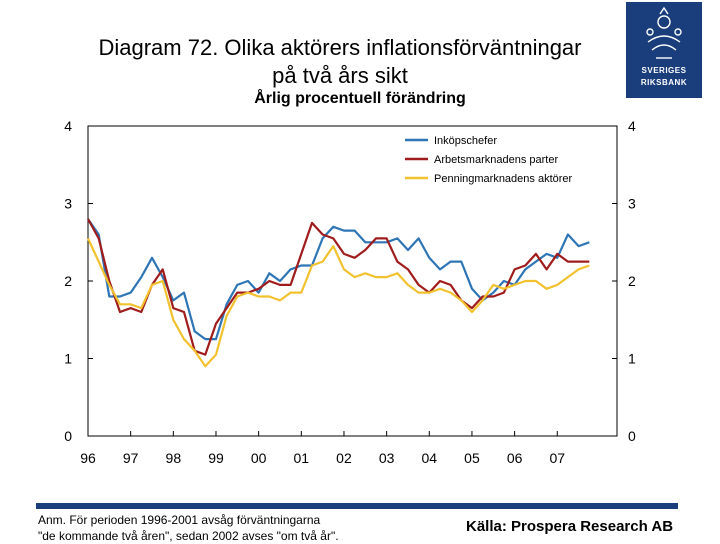  What do you see at coordinates (632, 126) in the screenshot?
I see `y-tick-label-right: 4` at bounding box center [632, 126].